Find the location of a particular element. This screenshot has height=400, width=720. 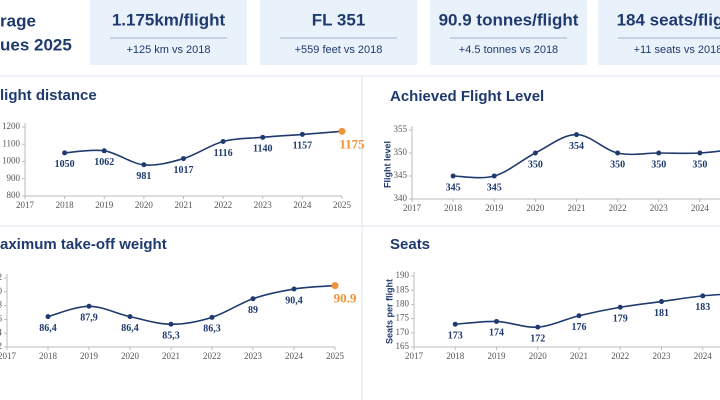

value-label: 1050 is located at coordinates (65, 164).